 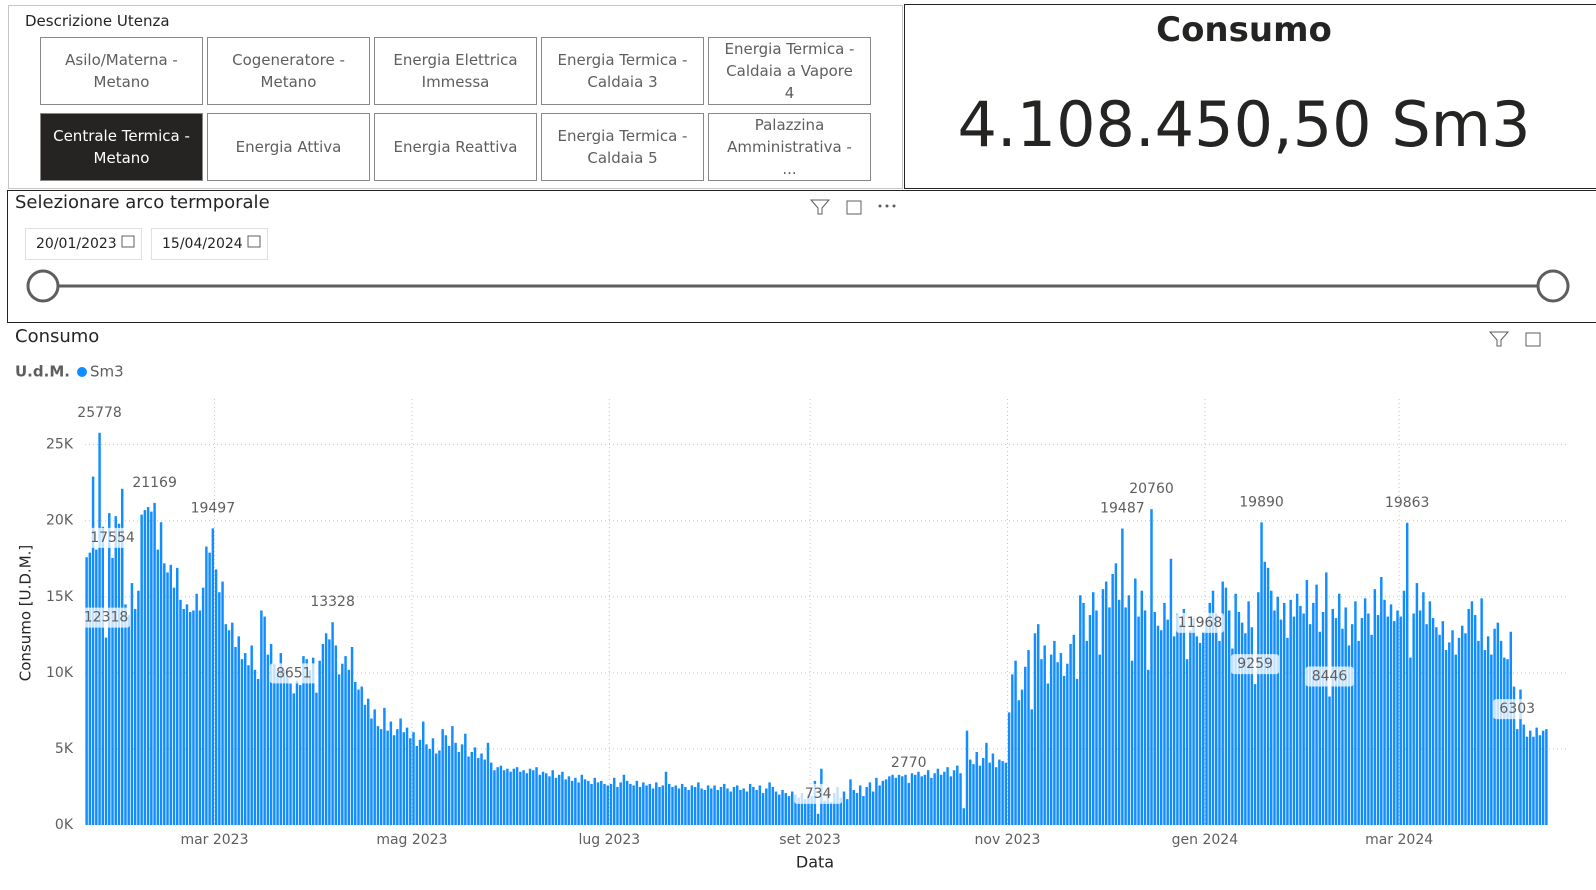 What do you see at coordinates (887, 206) in the screenshot?
I see `more-icon` at bounding box center [887, 206].